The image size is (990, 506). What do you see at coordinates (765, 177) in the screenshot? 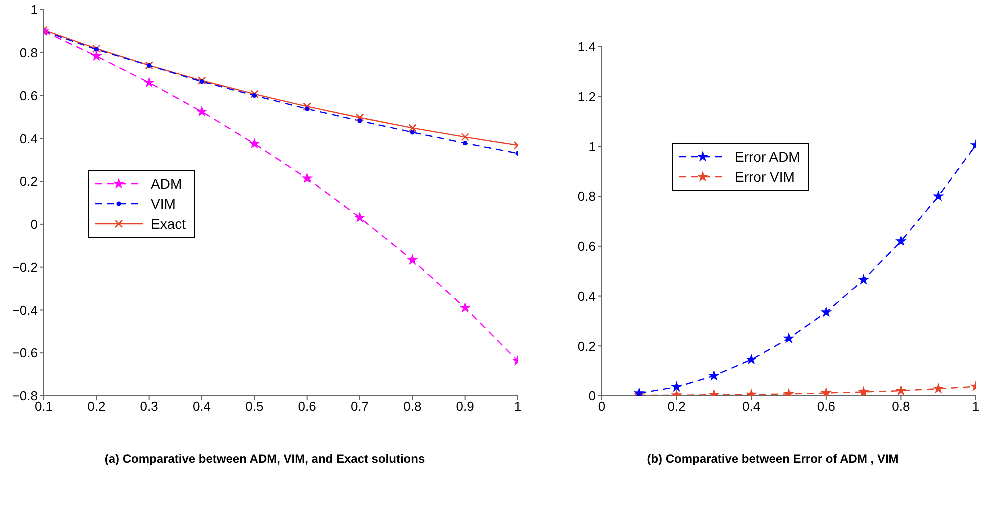
I see `legend-label: Error VIM` at bounding box center [765, 177].